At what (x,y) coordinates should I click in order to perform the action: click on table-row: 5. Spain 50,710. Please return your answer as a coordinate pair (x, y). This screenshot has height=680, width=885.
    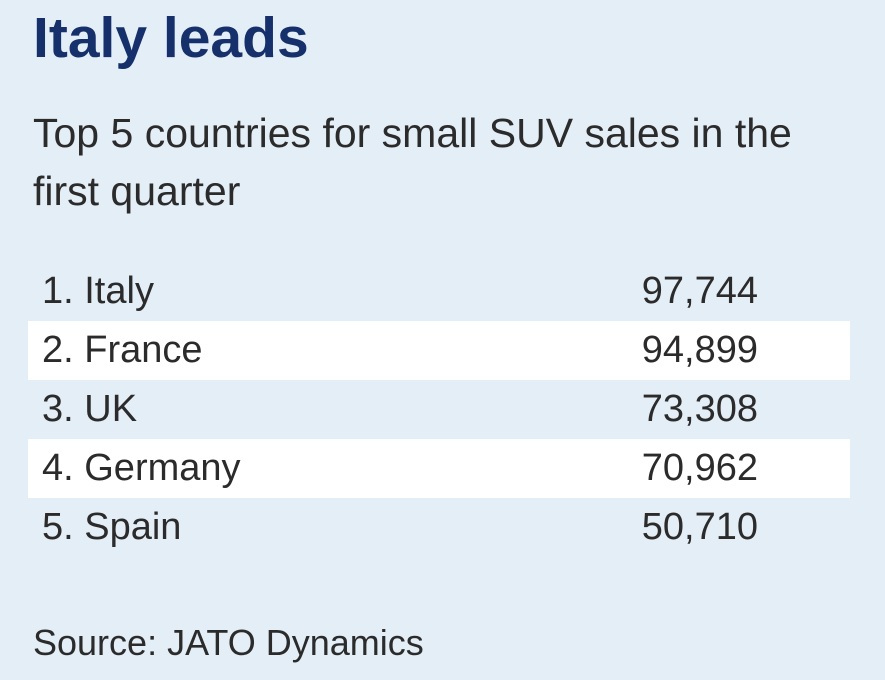
    Looking at the image, I should click on (439, 527).